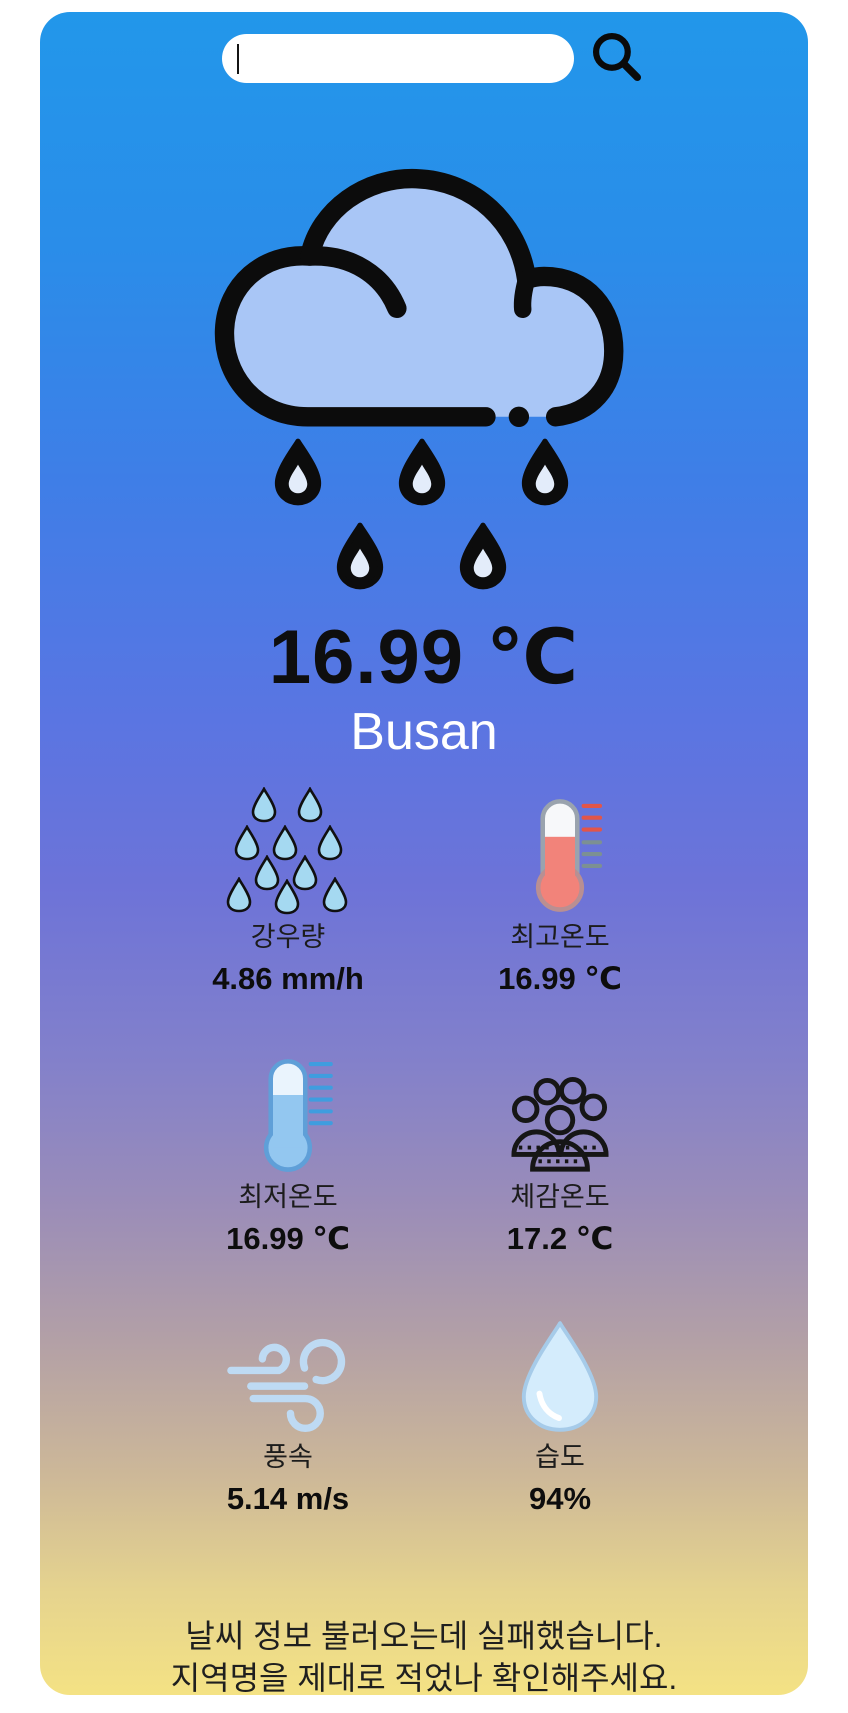 The width and height of the screenshot is (848, 1713). I want to click on stat-min-temp: 최저온도 16.99 ℃, so click(288, 1155).